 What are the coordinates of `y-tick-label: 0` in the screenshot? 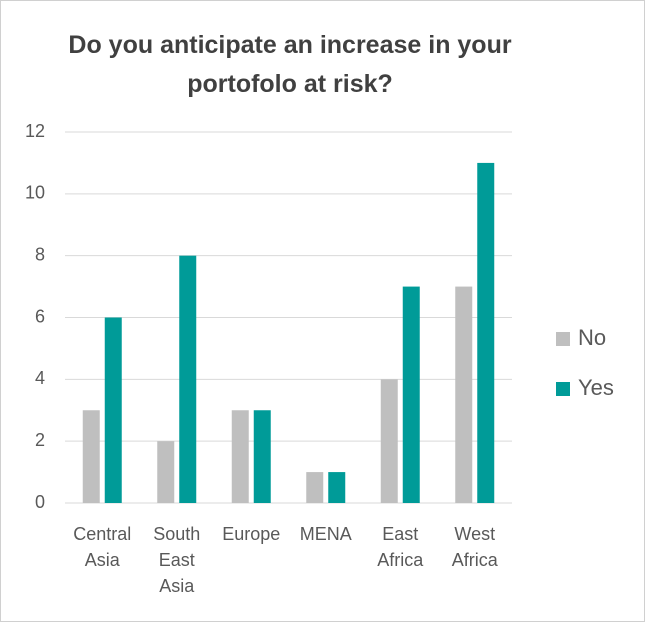 It's located at (40, 502).